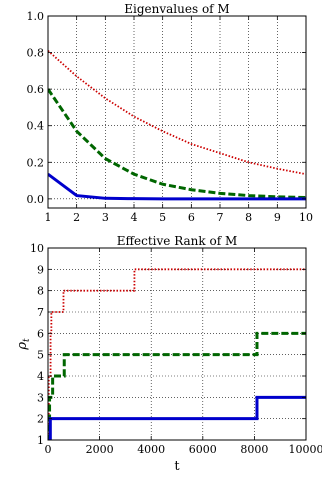 The image size is (322, 478). Describe the element at coordinates (151, 449) in the screenshot. I see `x-tick-label: 4000` at that location.